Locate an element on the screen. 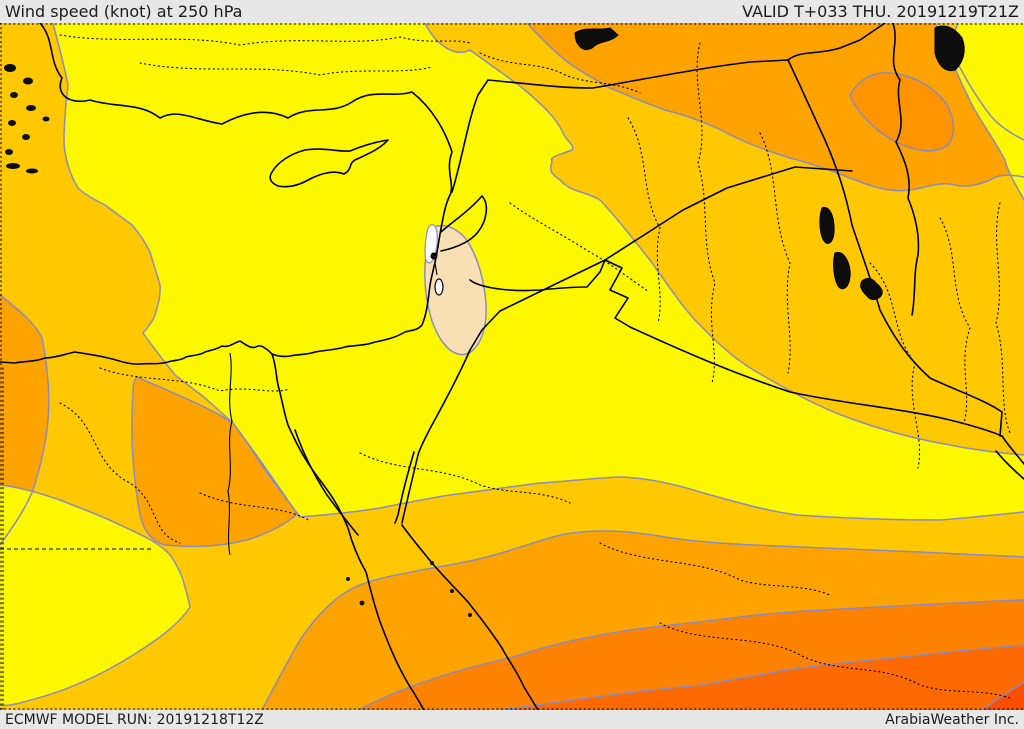 The width and height of the screenshot is (1024, 729). border-iran-azerbaijan is located at coordinates (906, 169).